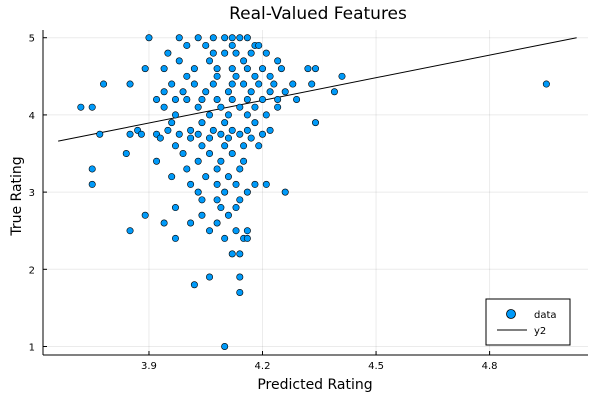  I want to click on legend-y2-label: y2, so click(540, 331).